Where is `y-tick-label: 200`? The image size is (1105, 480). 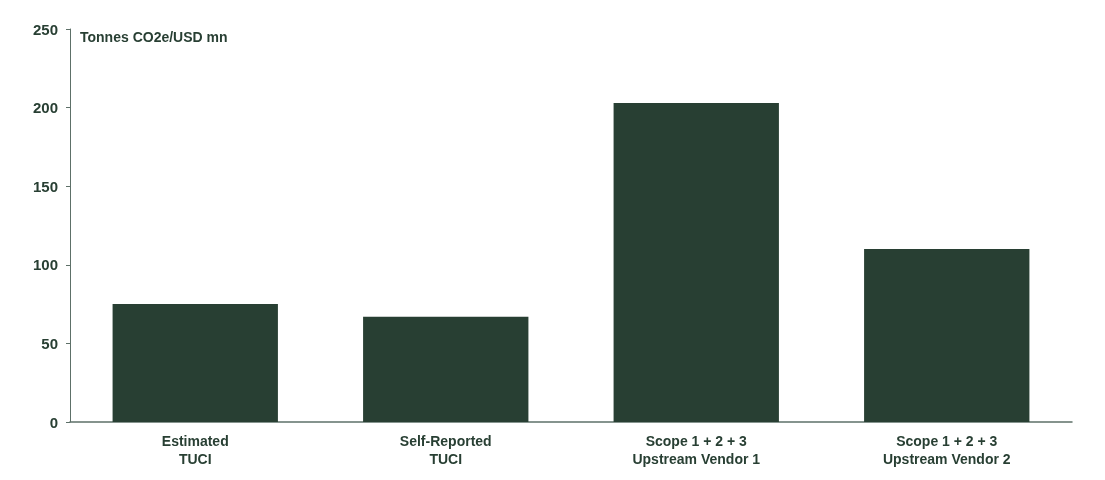 y-tick-label: 200 is located at coordinates (45, 108).